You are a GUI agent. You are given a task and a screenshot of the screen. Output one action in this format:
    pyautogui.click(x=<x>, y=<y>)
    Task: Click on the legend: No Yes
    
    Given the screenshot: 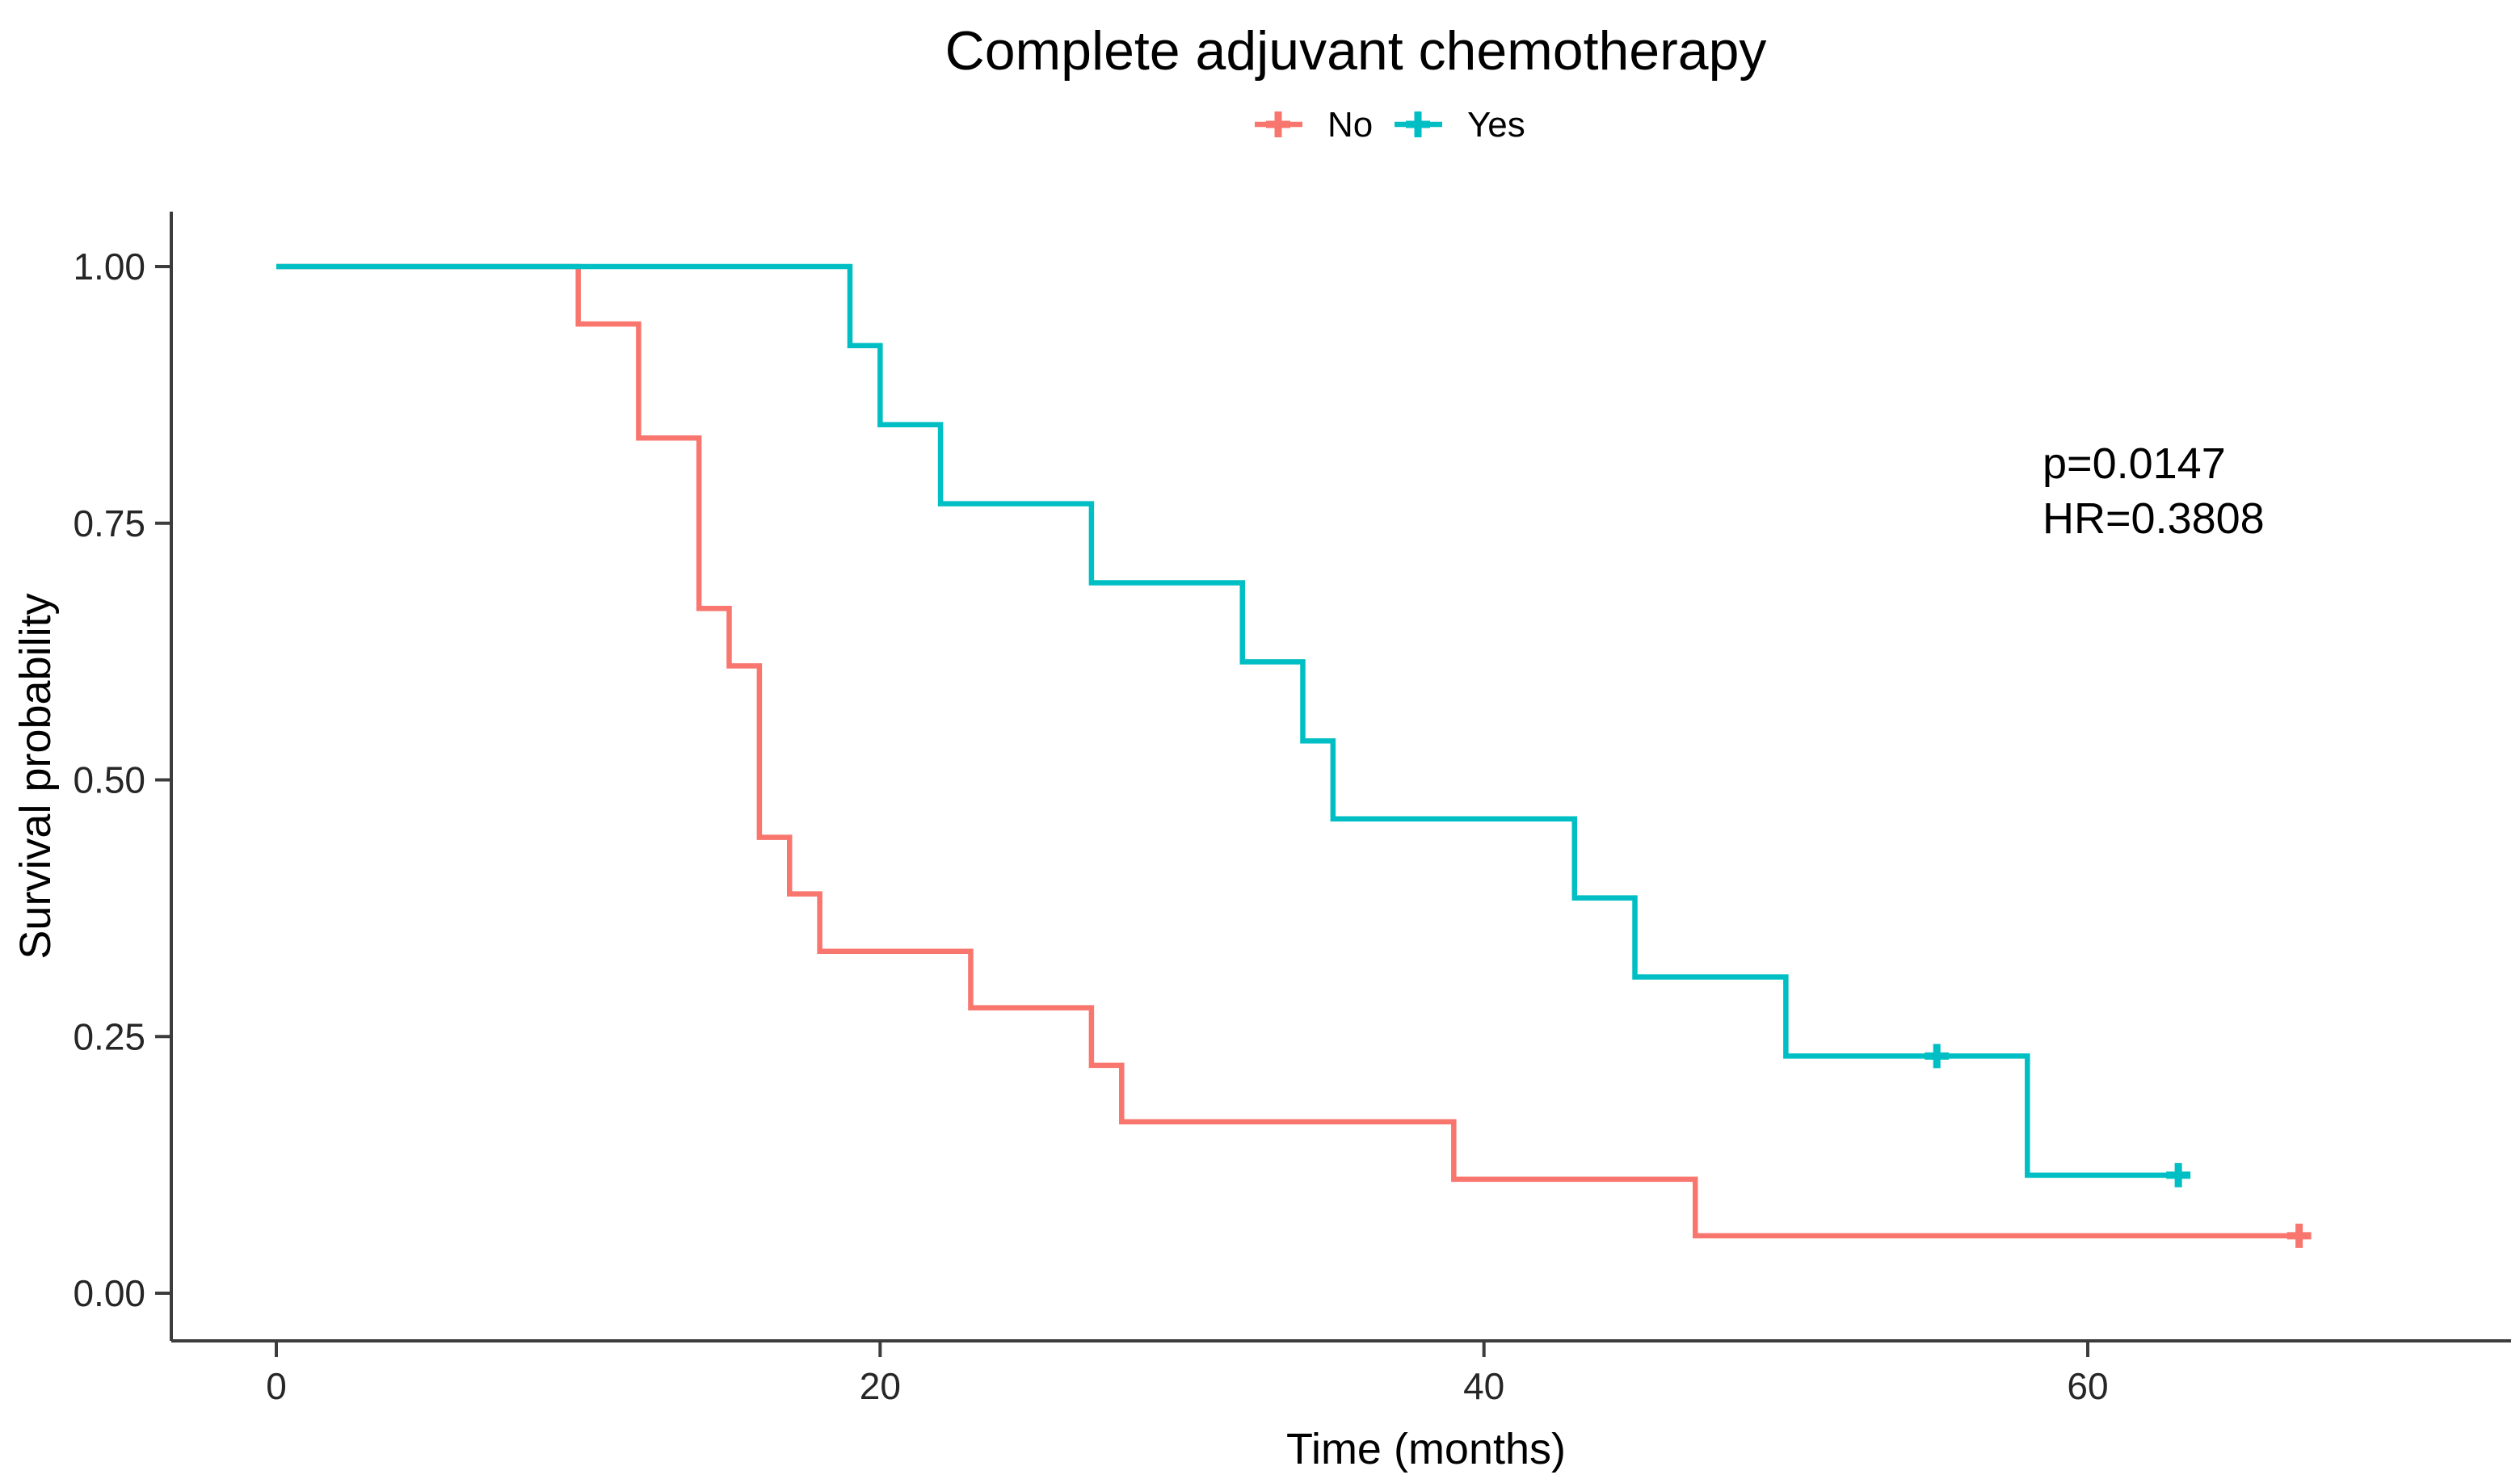 What is the action you would take?
    pyautogui.click(x=1390, y=125)
    